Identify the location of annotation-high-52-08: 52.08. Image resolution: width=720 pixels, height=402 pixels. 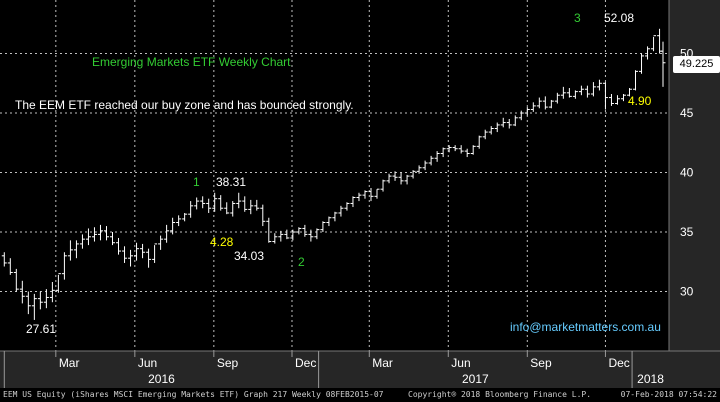
(619, 18).